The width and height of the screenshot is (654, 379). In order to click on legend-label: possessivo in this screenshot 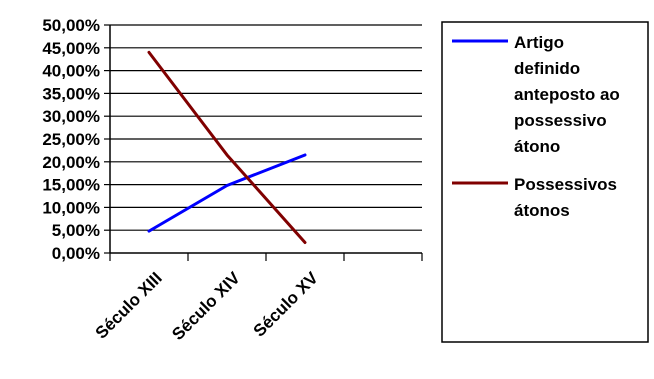, I will do `click(560, 120)`.